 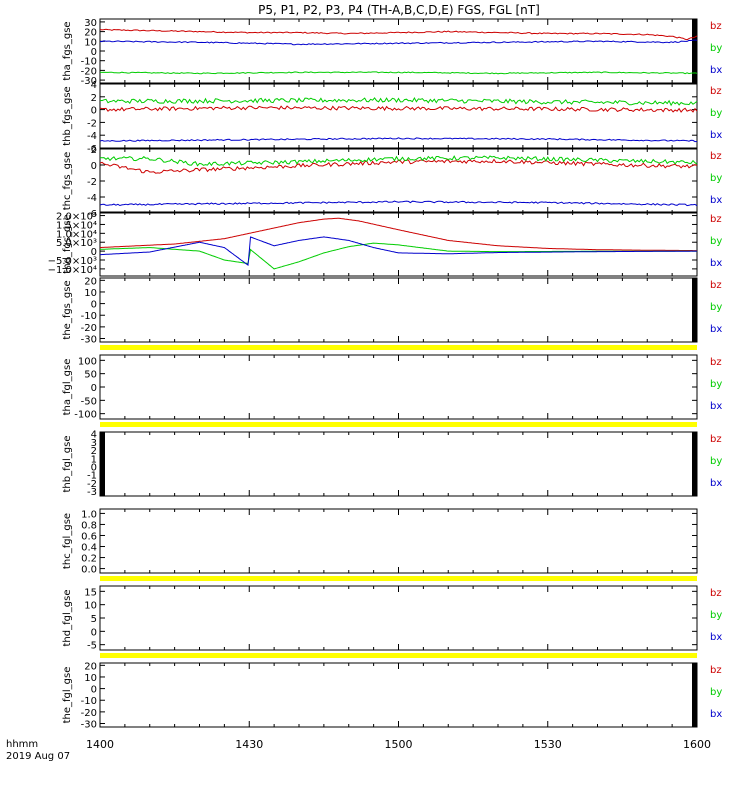 What do you see at coordinates (94, 619) in the screenshot?
I see `y-tick-label: 5` at bounding box center [94, 619].